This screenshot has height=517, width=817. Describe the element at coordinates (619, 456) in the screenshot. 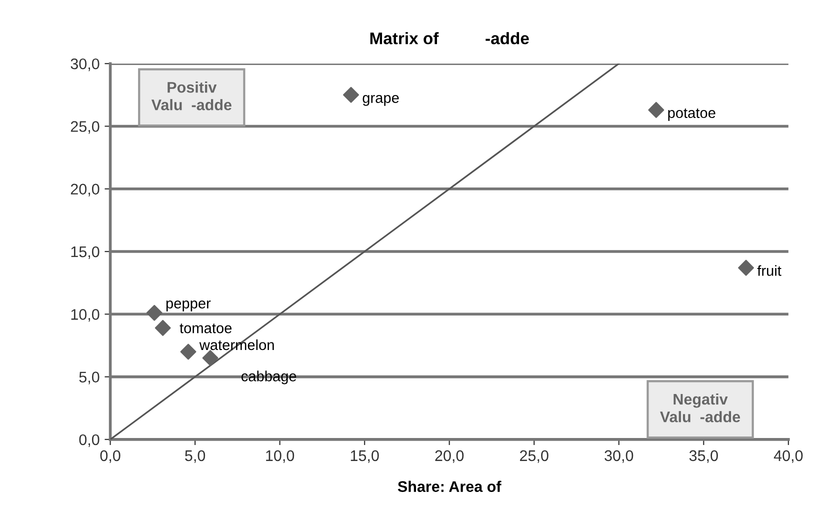

I see `x-tick-label: 30,0` at that location.